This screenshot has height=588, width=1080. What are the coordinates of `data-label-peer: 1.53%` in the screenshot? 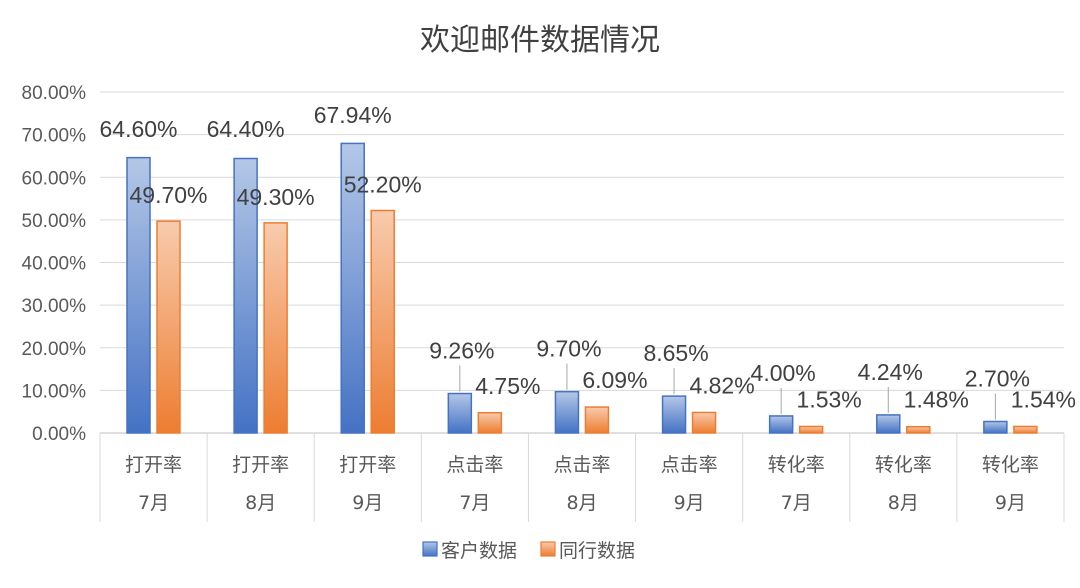 It's located at (829, 399).